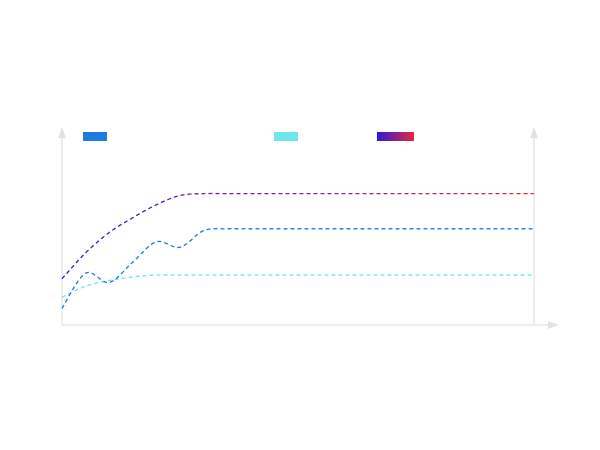 The width and height of the screenshot is (600, 450). Describe the element at coordinates (248, 136) in the screenshot. I see `legend` at that location.